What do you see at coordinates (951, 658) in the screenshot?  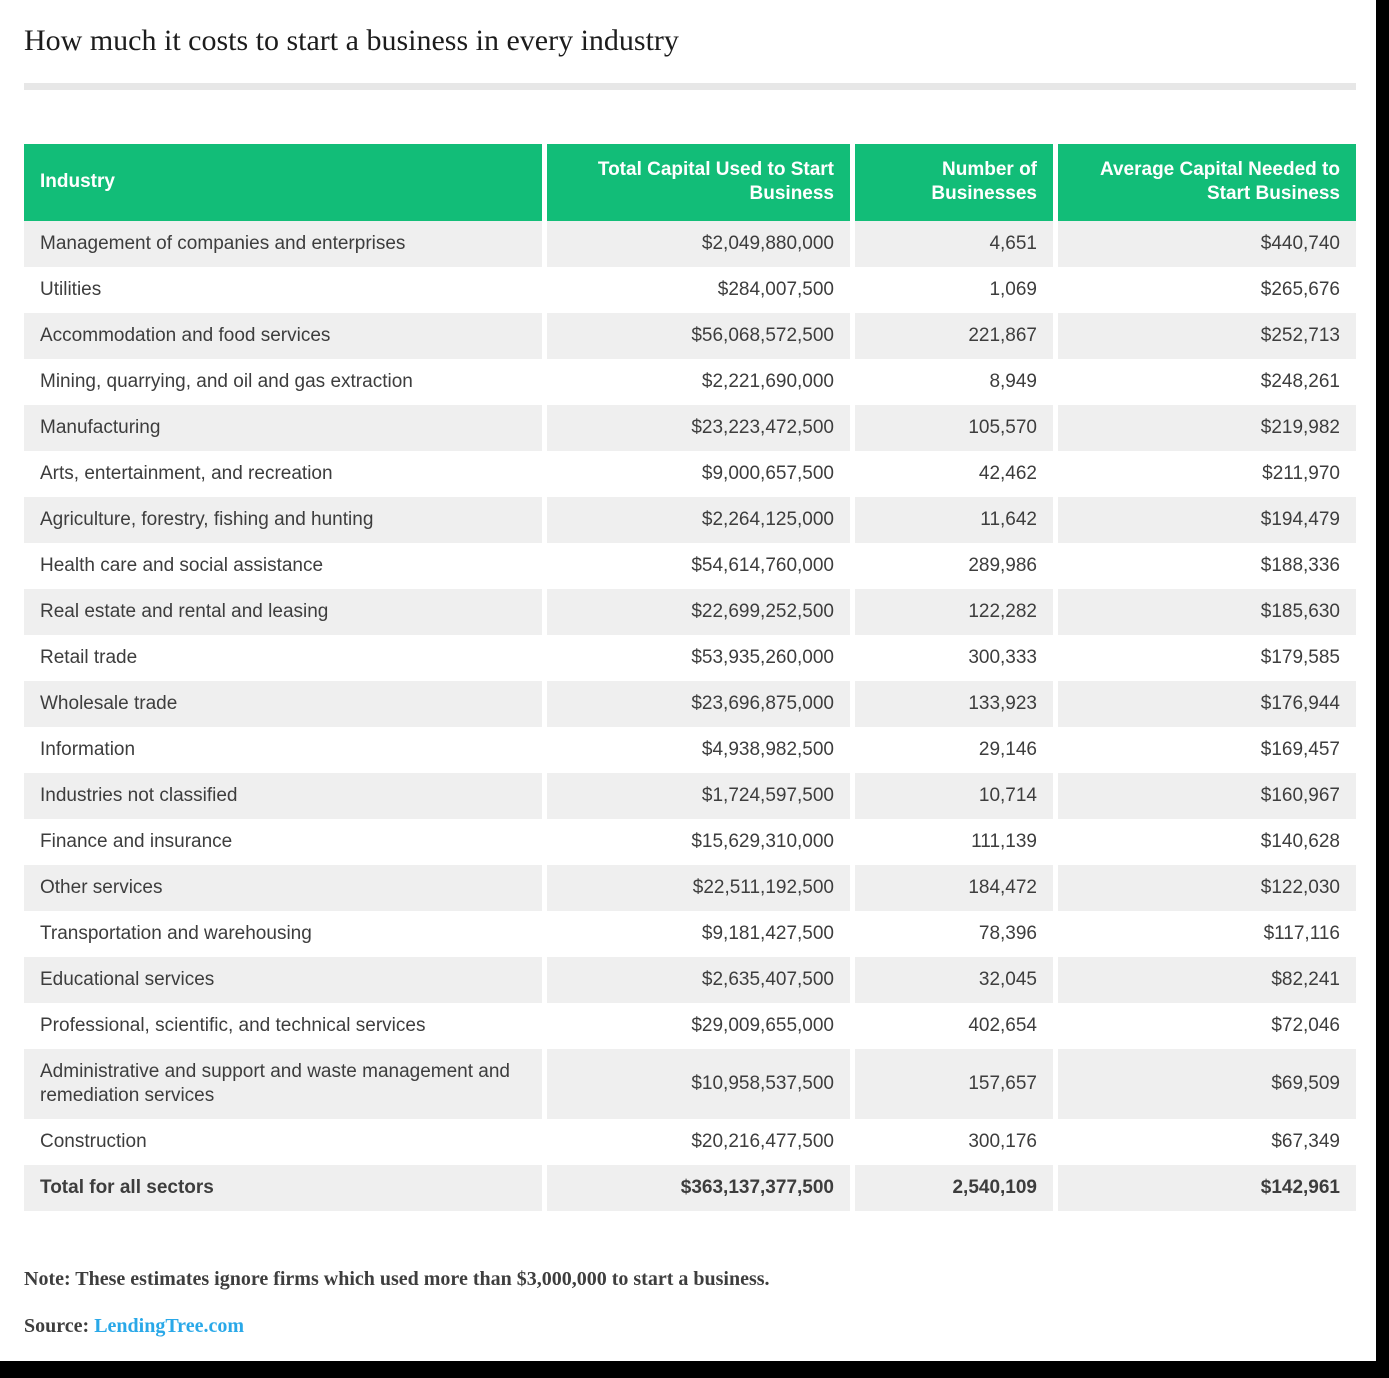 I see `cell-businesses: 300,333` at bounding box center [951, 658].